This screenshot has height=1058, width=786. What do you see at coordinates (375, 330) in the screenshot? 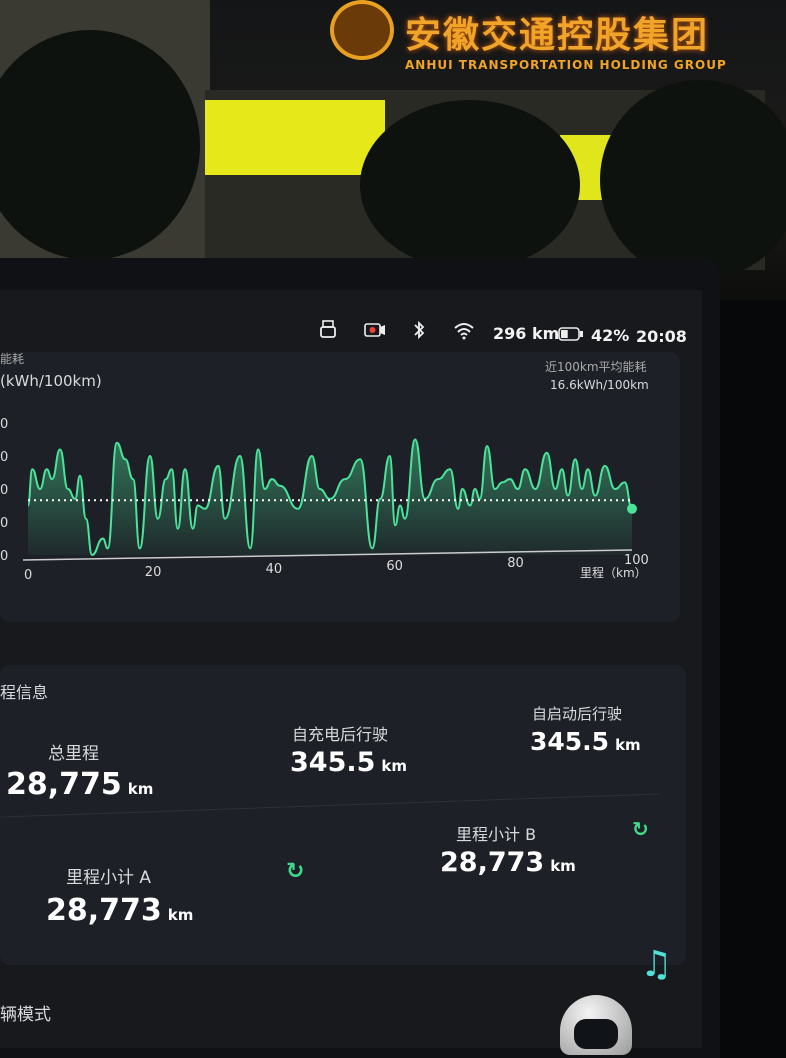
I see `dashcam-recording-icon` at bounding box center [375, 330].